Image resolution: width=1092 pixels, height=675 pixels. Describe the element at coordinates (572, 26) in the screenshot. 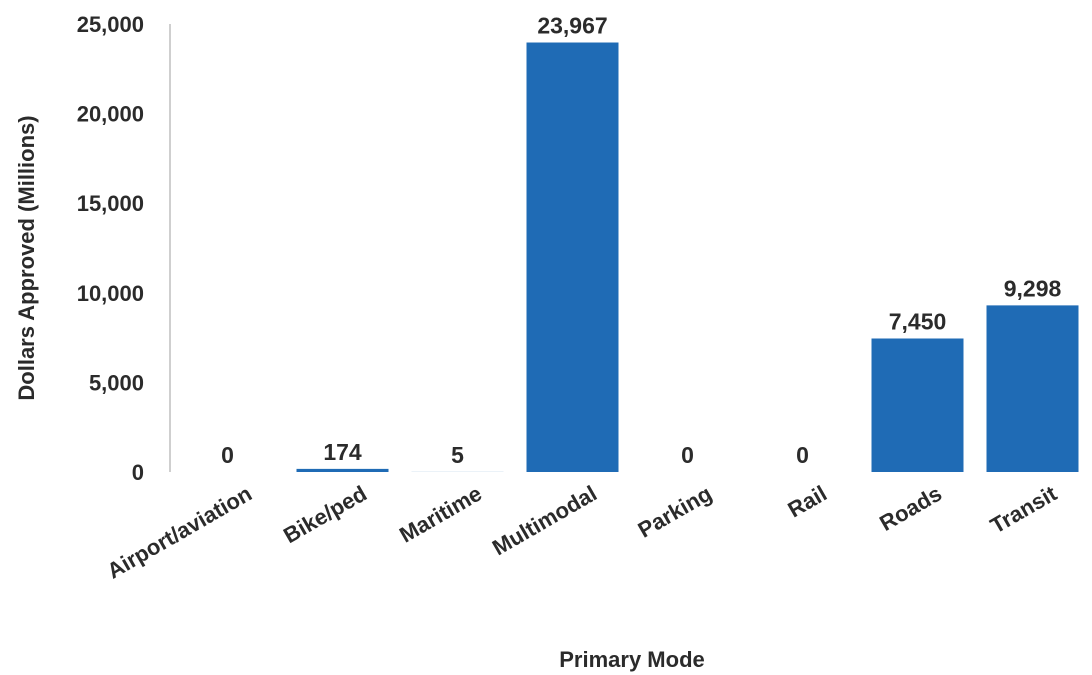

I see `data-label: 23,967` at that location.